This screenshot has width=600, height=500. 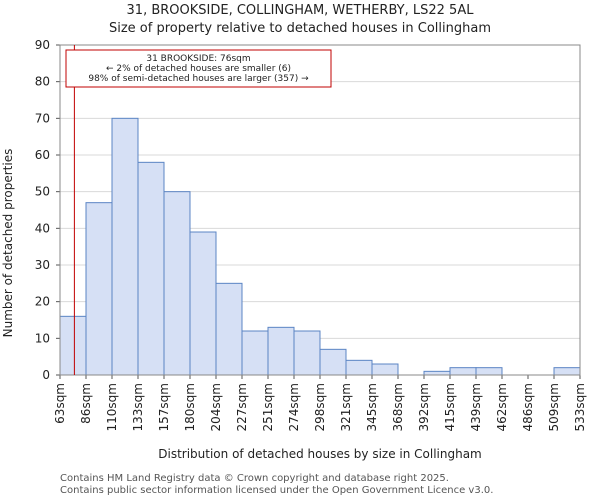 I want to click on y-tick-label: 10, so click(x=42, y=338).